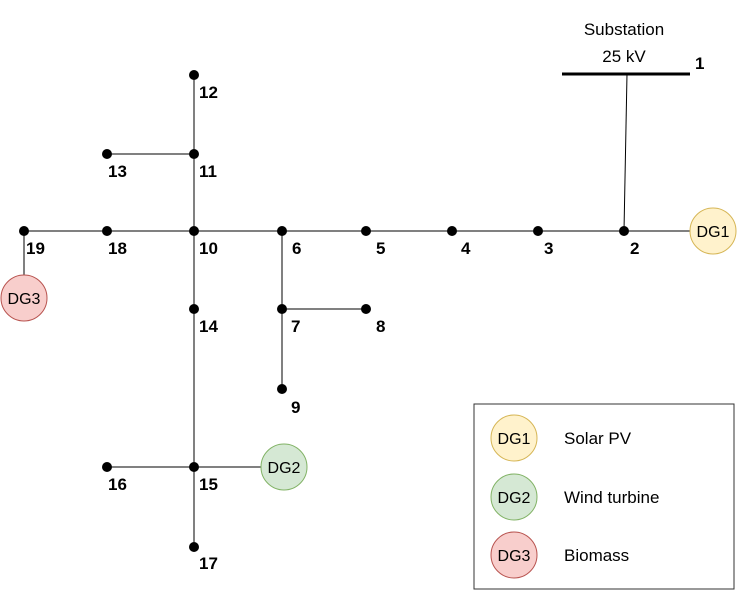 The width and height of the screenshot is (741, 591). I want to click on legend-dg2-text: Wind turbine, so click(611, 497).